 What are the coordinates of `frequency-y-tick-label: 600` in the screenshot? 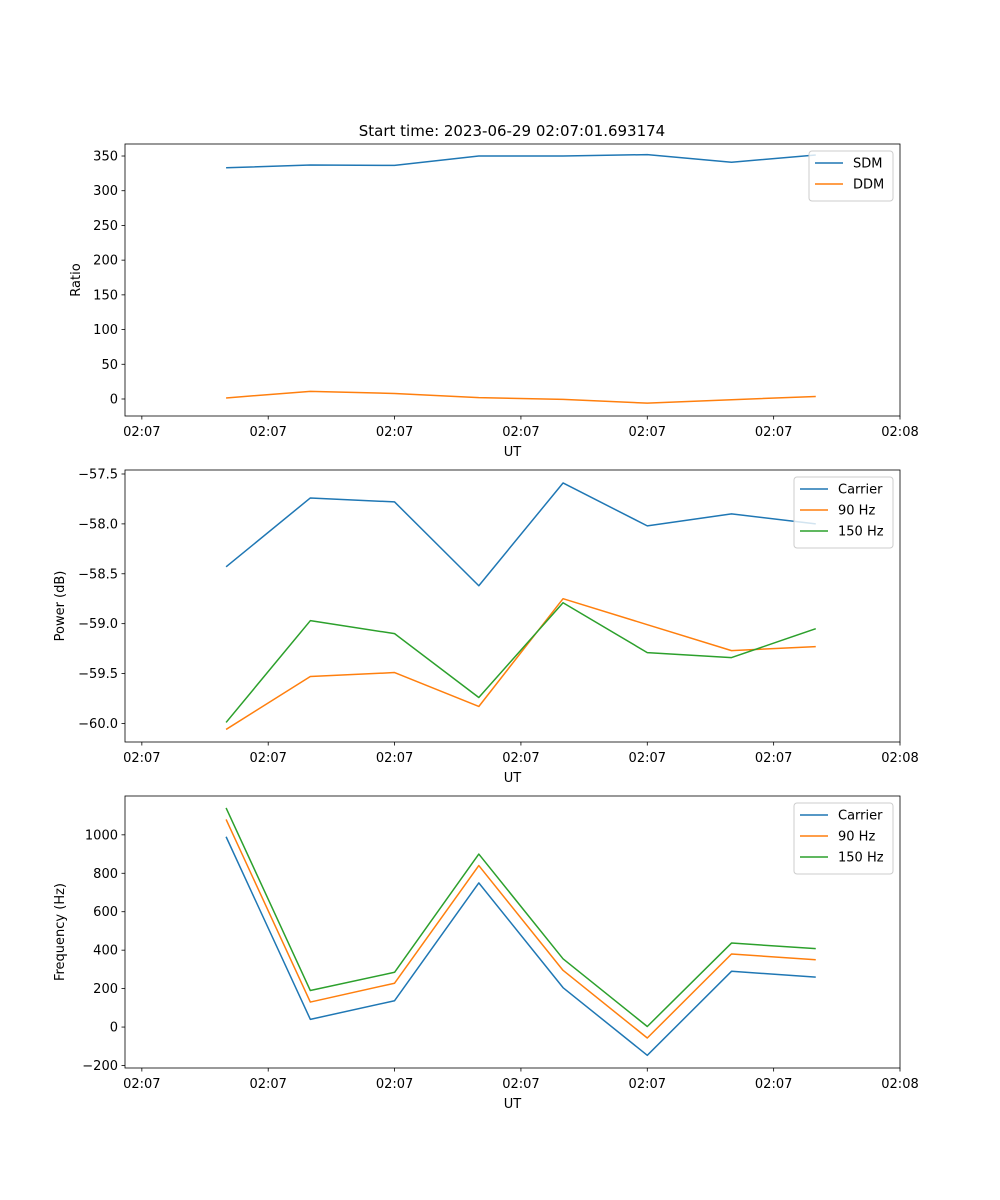 It's located at (105, 912).